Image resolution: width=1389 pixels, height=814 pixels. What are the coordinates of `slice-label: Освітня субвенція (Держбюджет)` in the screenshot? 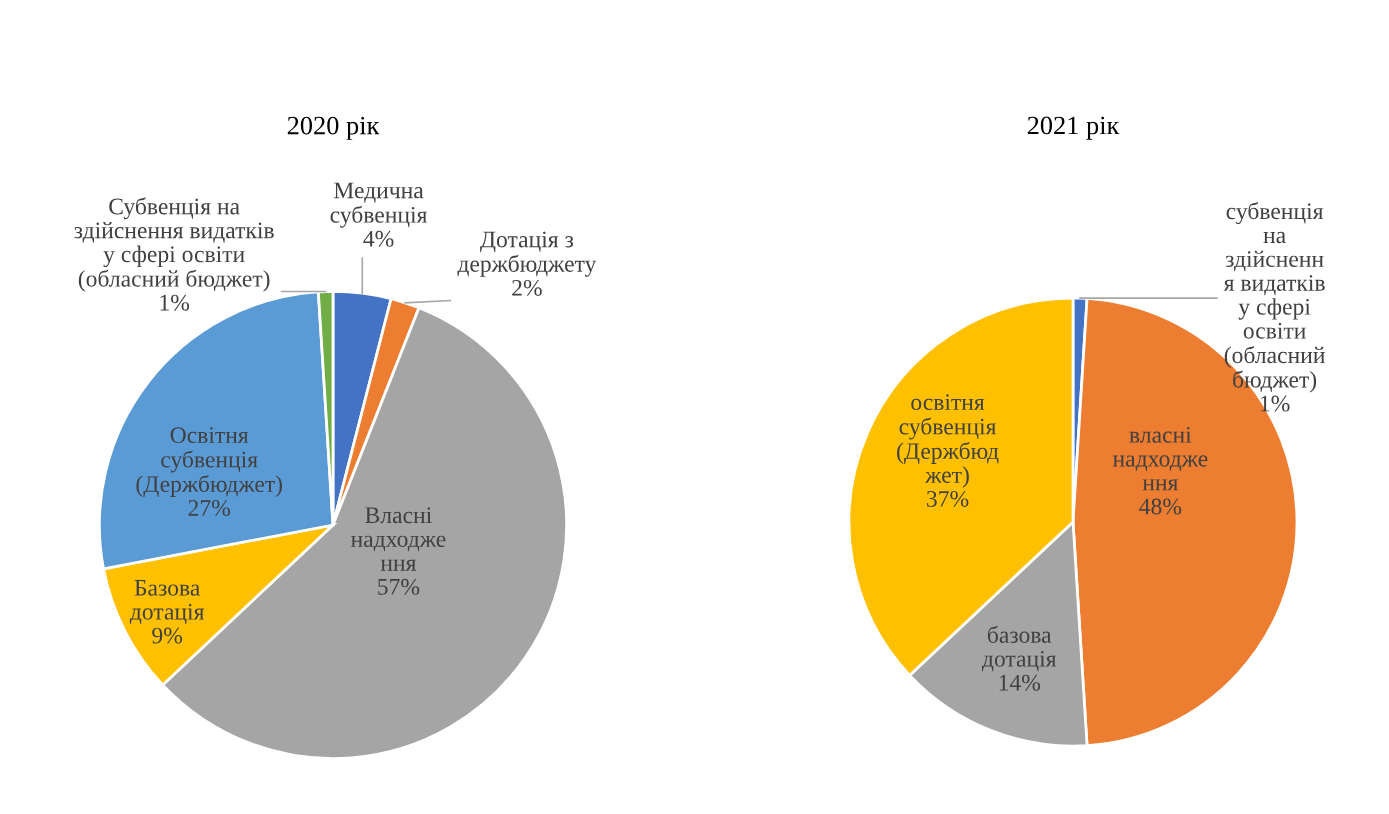 It's located at (209, 462).